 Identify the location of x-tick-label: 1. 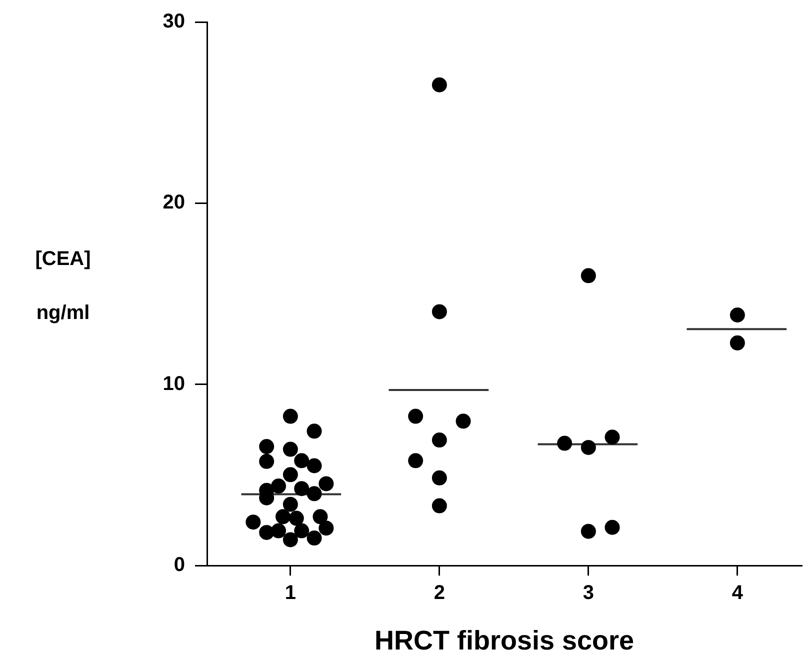
(290, 593).